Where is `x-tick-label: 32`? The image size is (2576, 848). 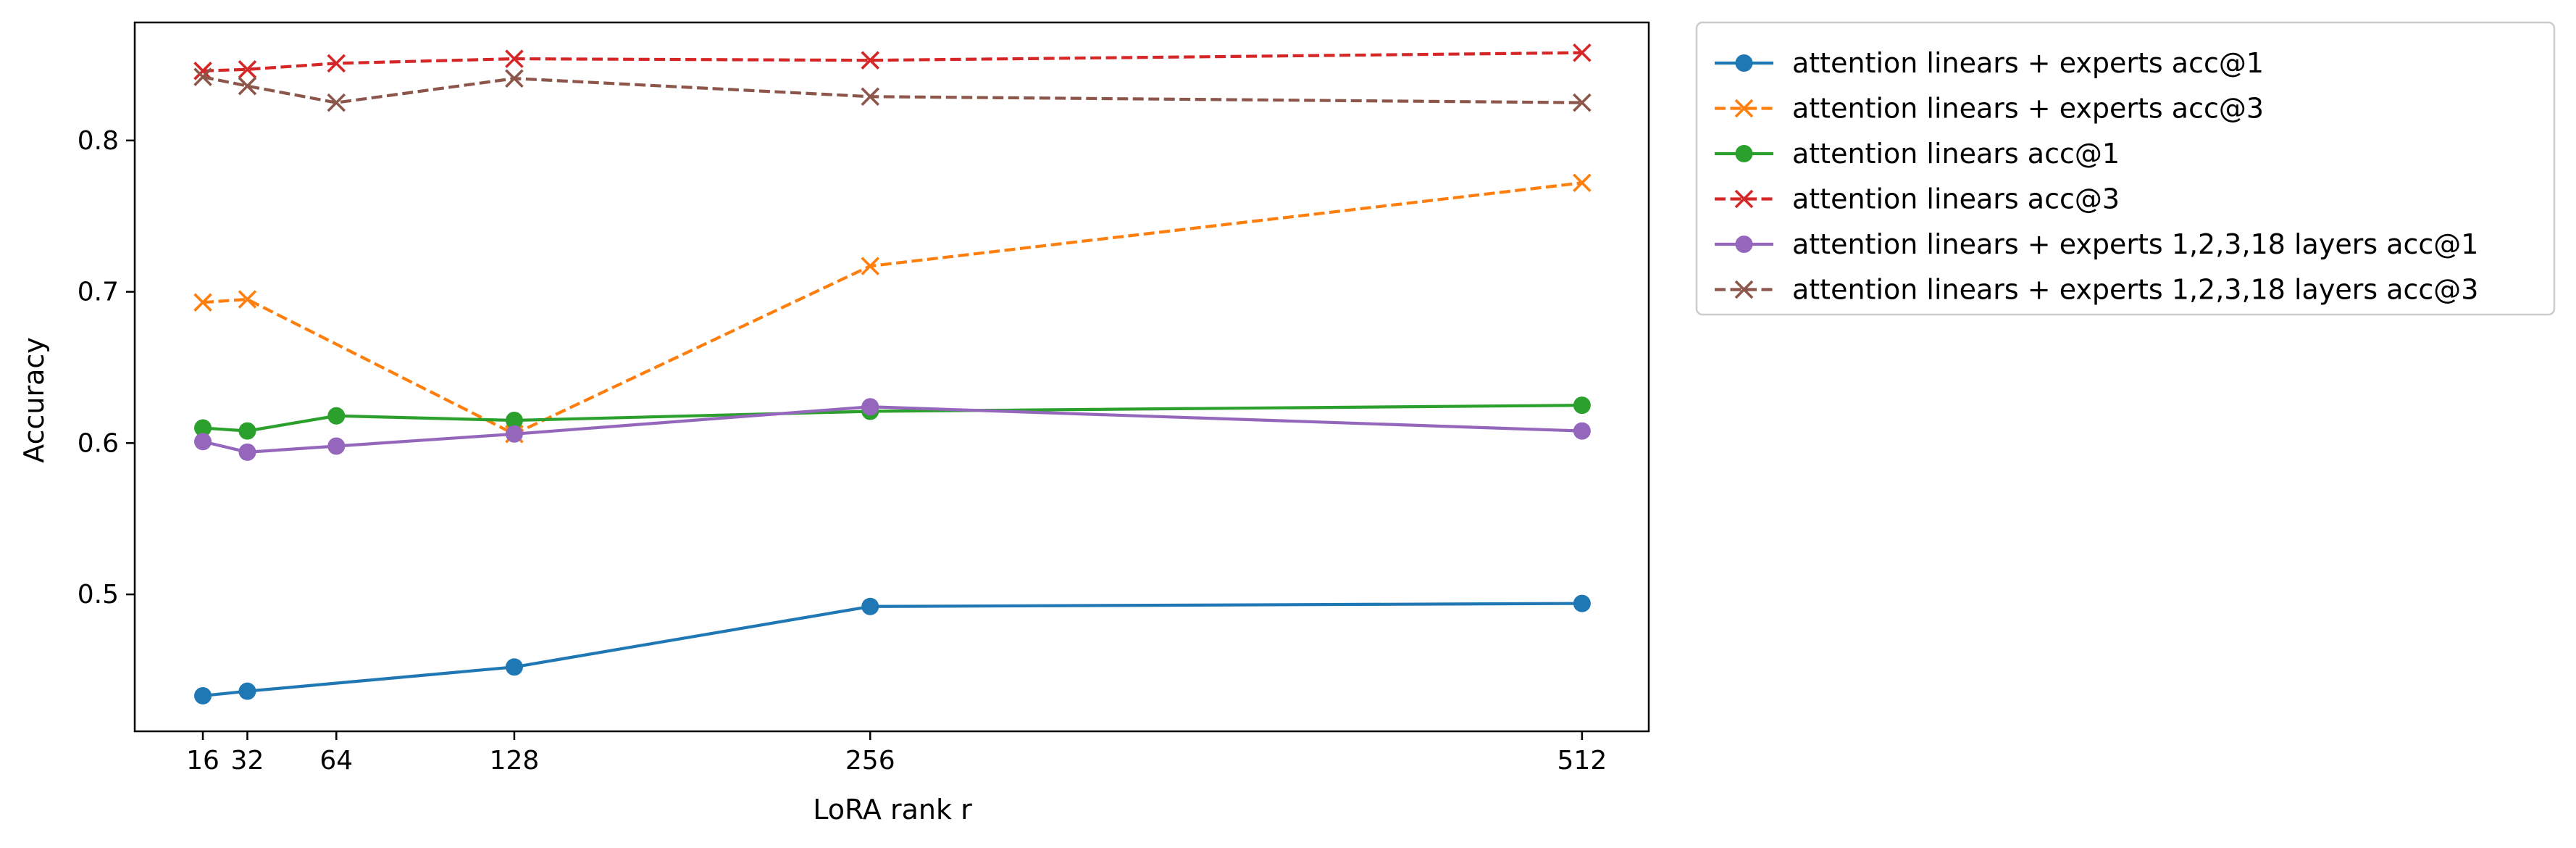
x-tick-label: 32 is located at coordinates (247, 761).